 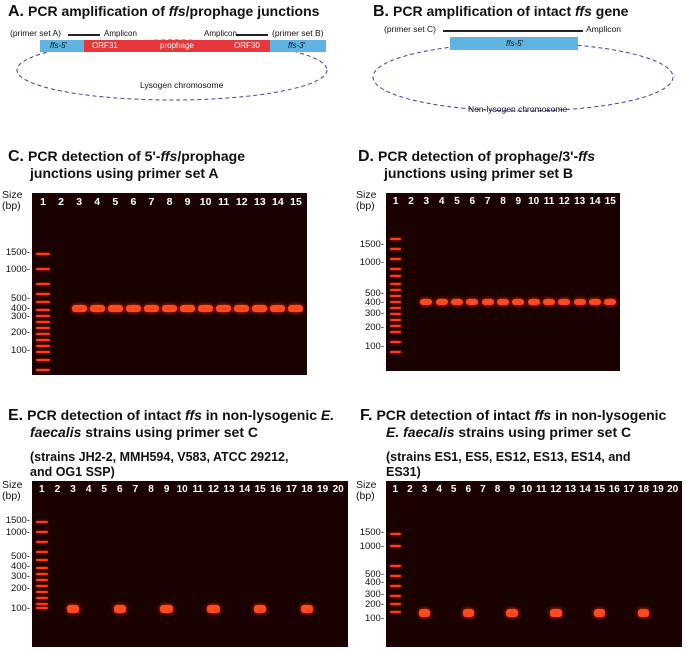 What do you see at coordinates (580, 201) in the screenshot?
I see `gel-d-lane-13: 13` at bounding box center [580, 201].